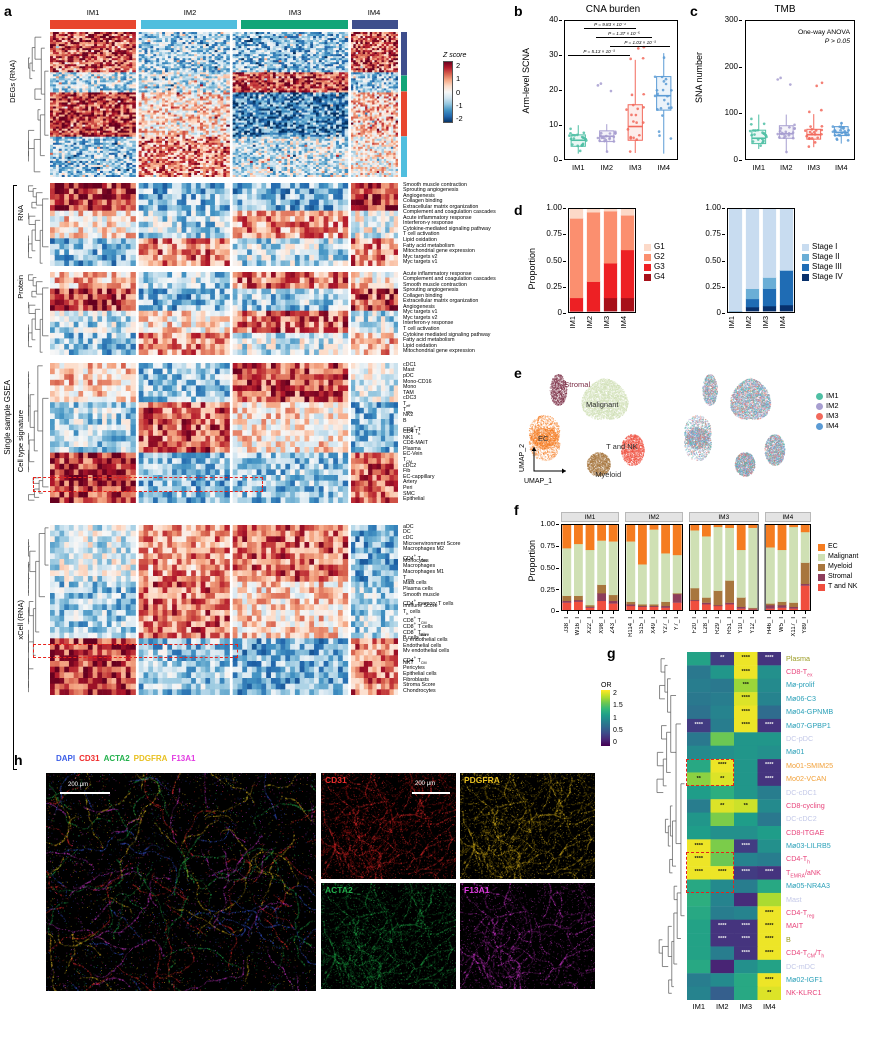  I want to click on pvalue-label: P = 1.37 × 10⁻⁵, so click(624, 33).